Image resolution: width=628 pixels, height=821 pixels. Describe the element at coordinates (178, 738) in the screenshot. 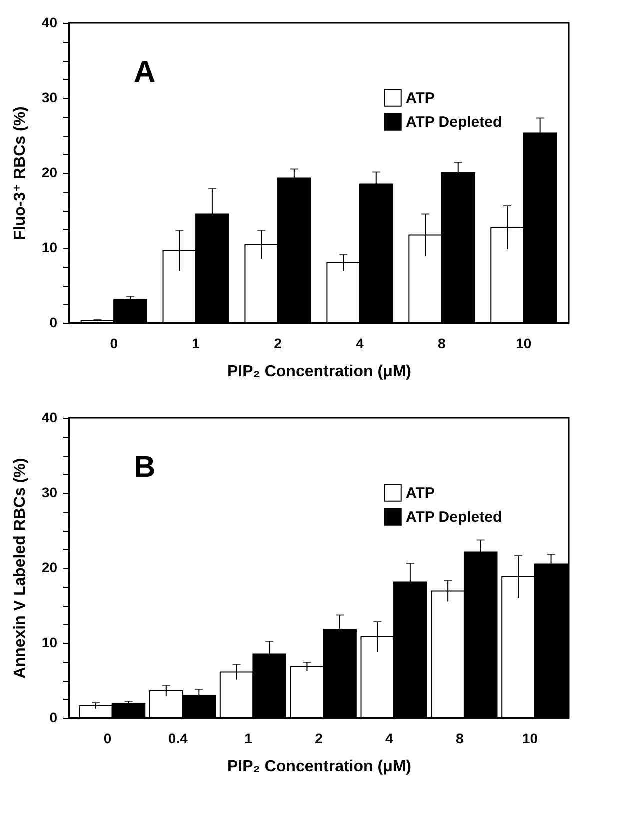

I see `x-tick-label: 0.4` at that location.